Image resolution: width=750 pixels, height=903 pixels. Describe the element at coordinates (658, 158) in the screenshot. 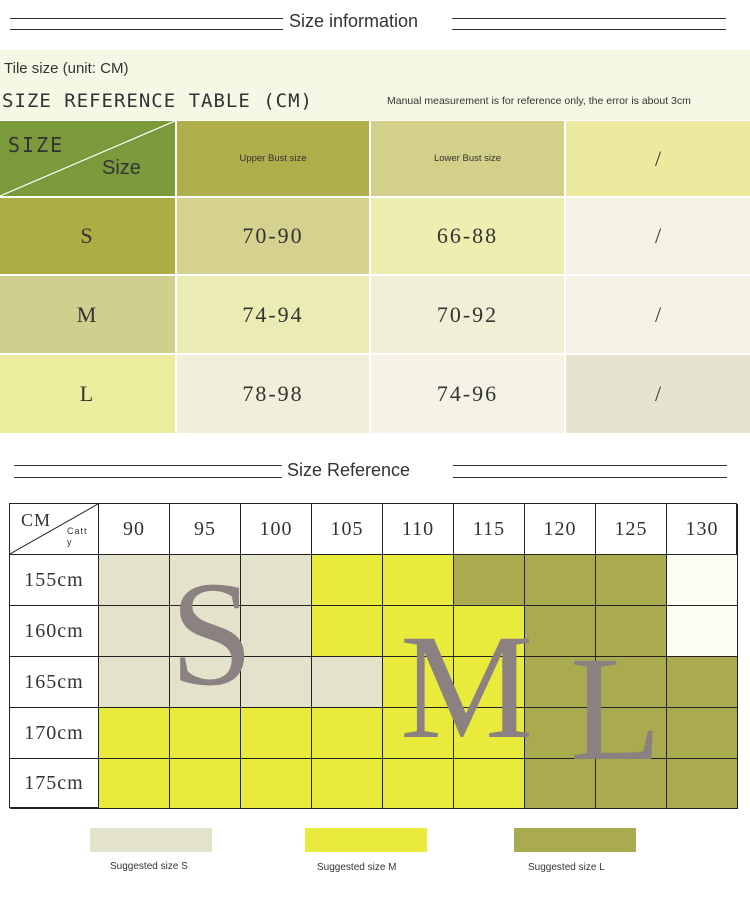

I see `column-header-extra: /` at that location.